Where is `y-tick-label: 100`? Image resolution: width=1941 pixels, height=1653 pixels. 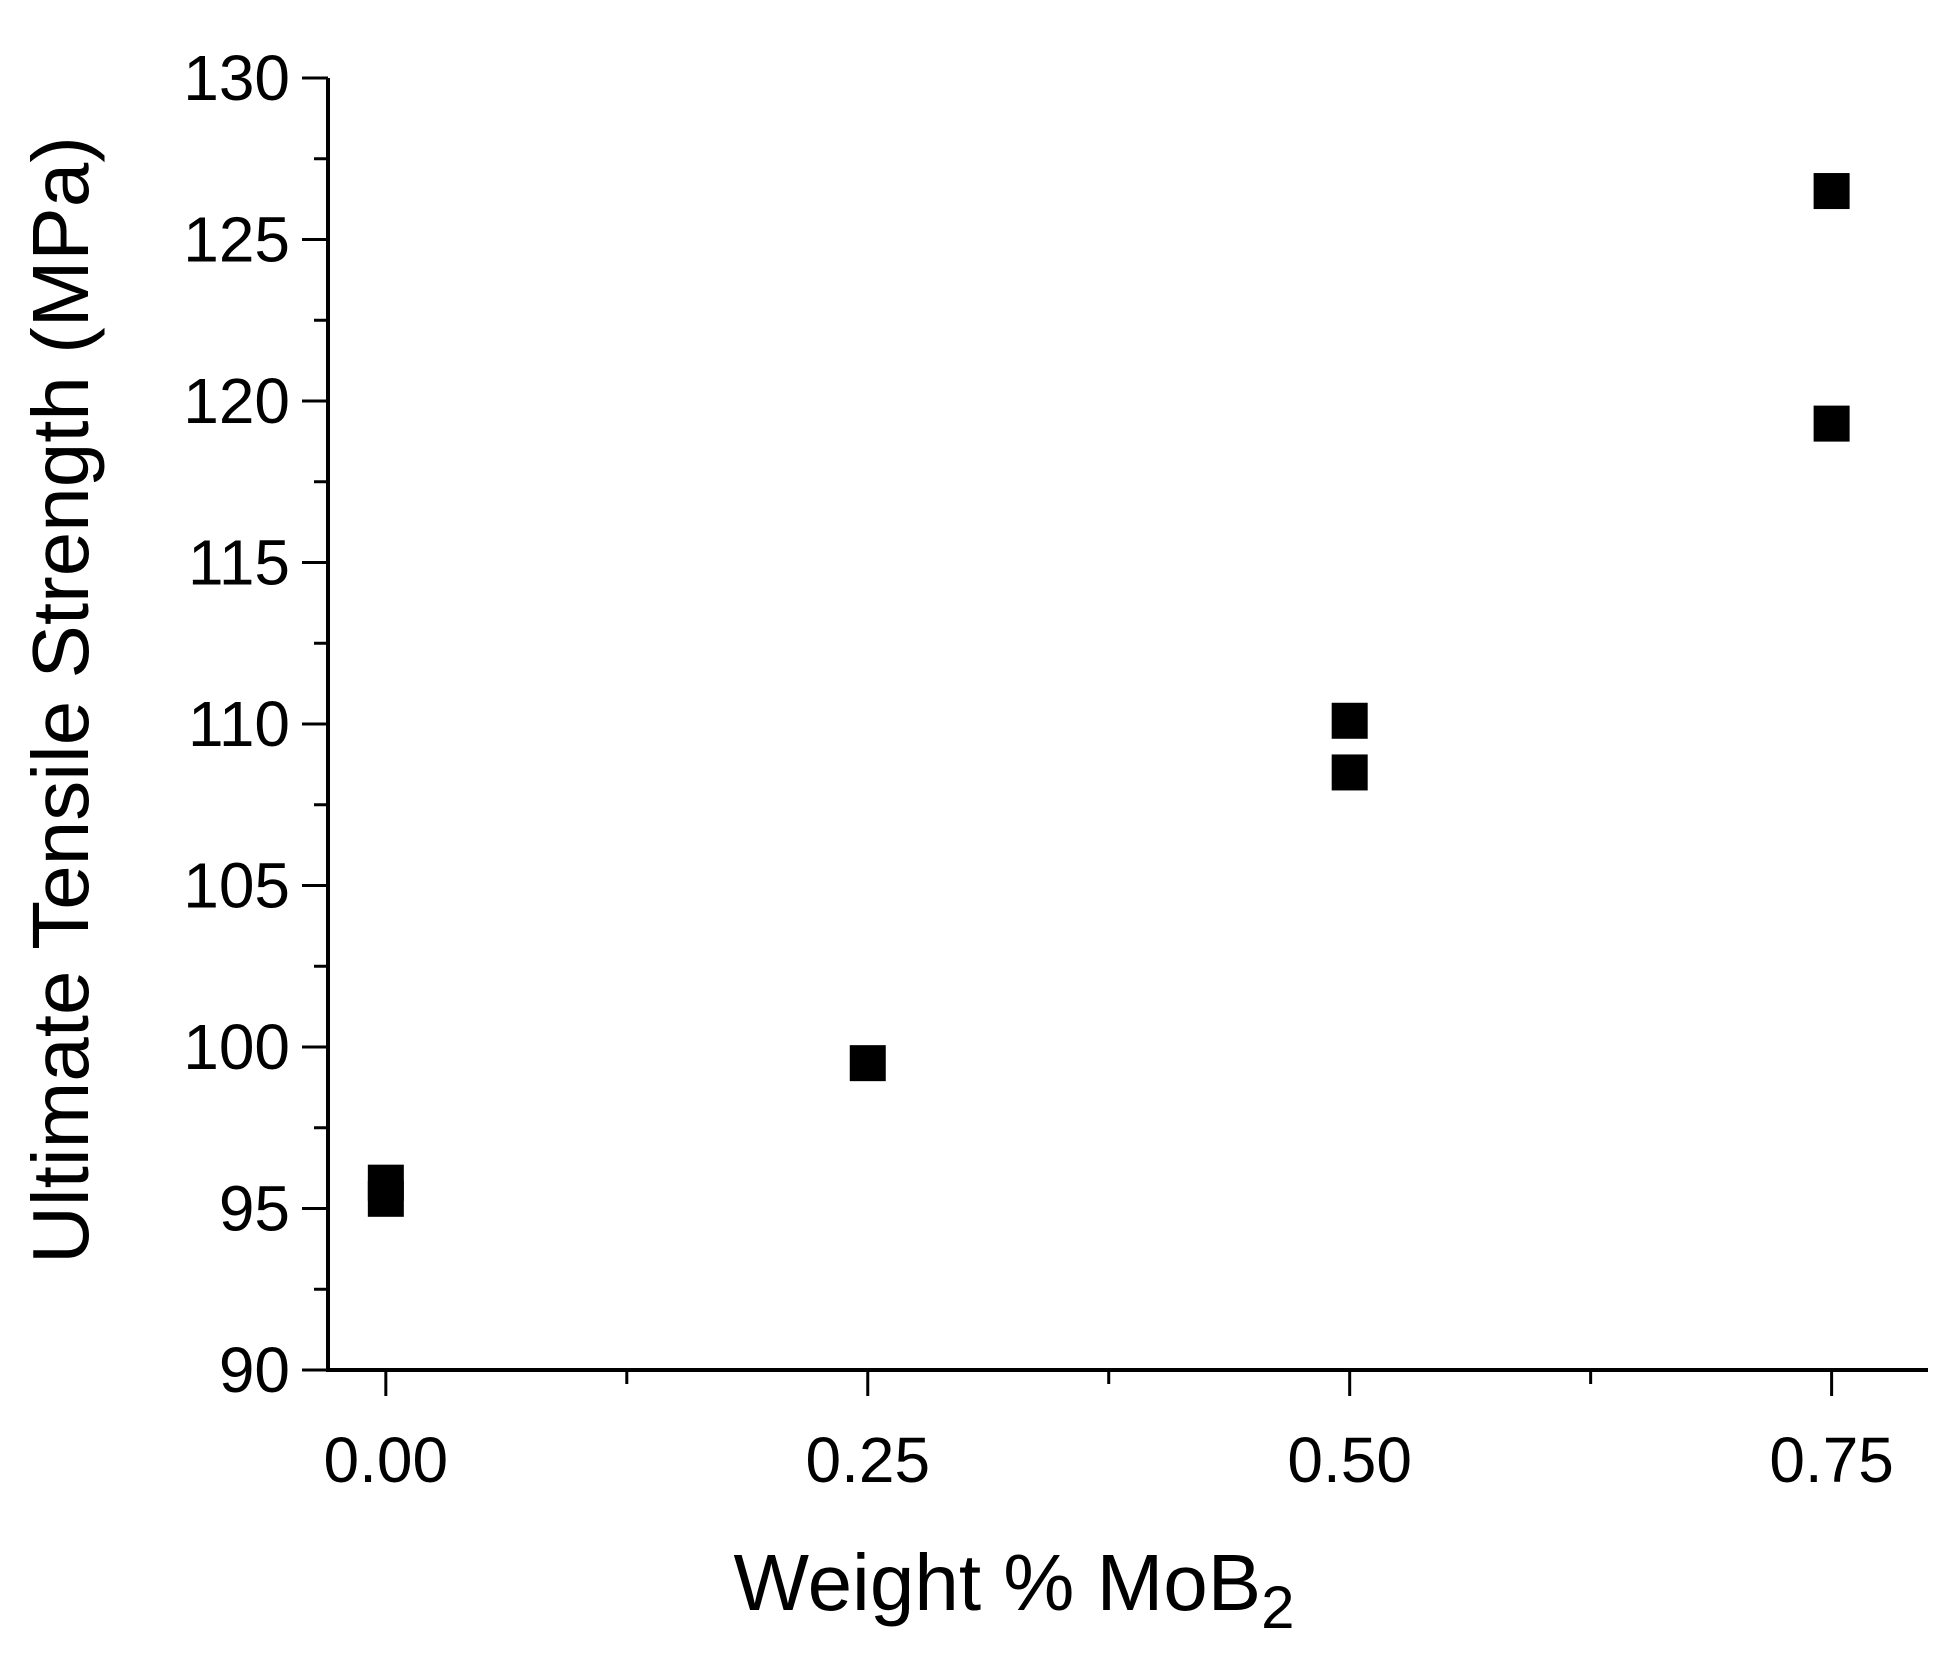 y-tick-label: 100 is located at coordinates (236, 1047).